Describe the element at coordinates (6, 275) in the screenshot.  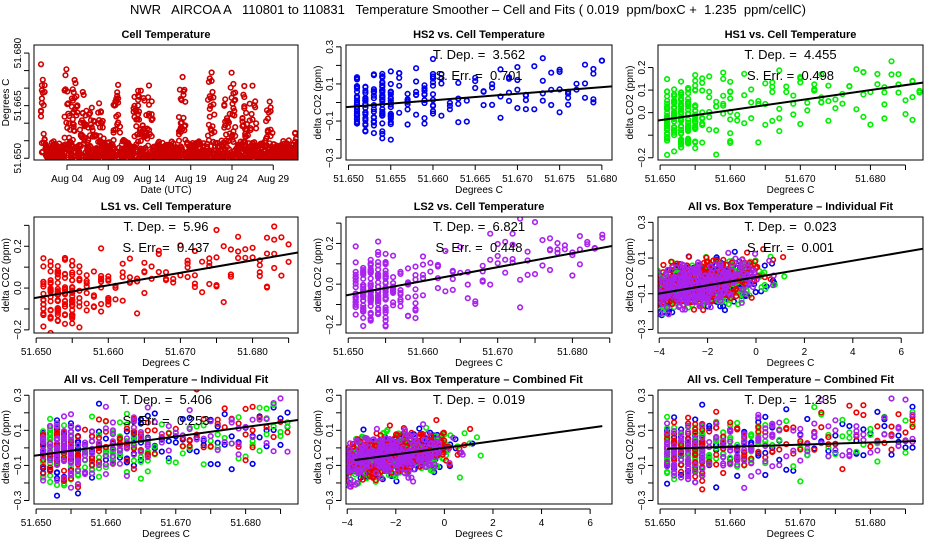
I see `y-axis-label: delta CO2 (ppm)` at that location.